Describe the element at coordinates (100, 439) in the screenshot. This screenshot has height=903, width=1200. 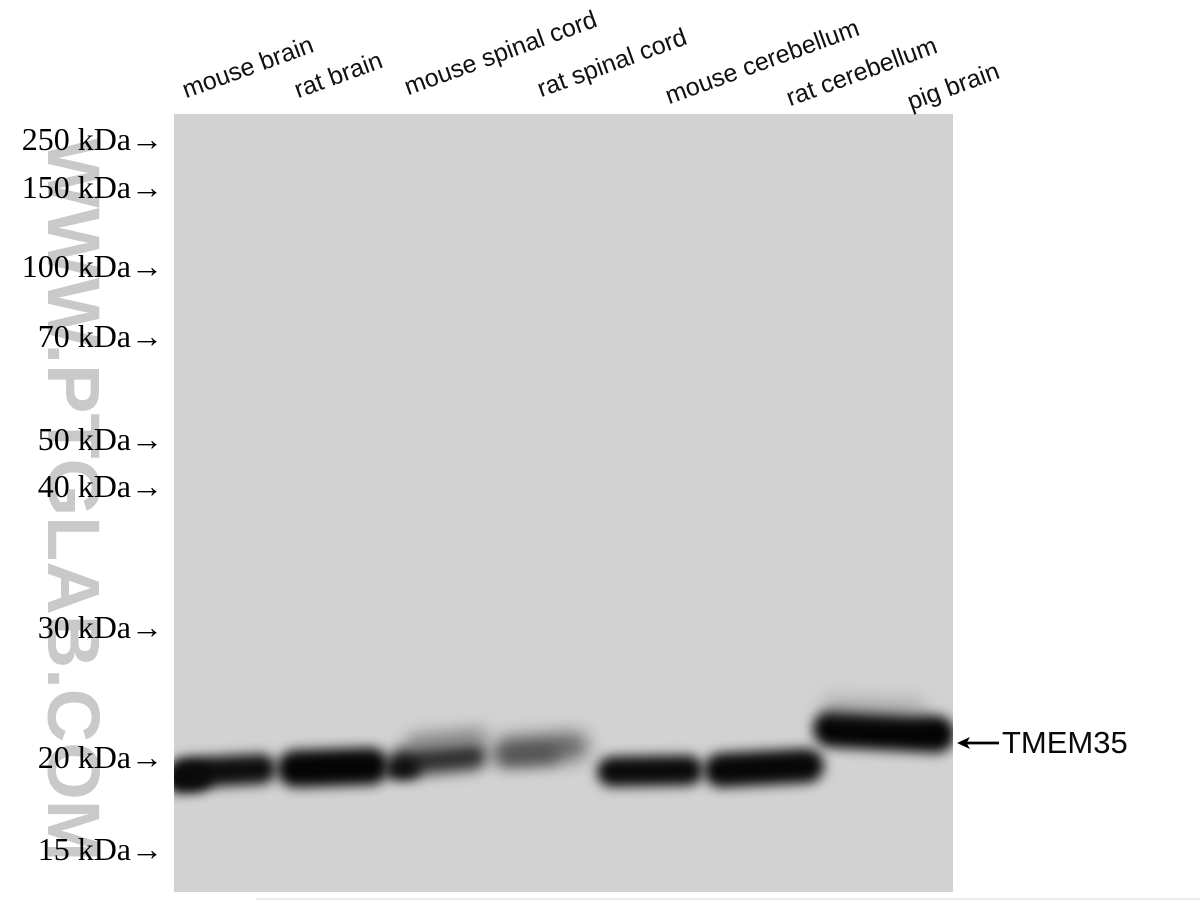
I see `mw-marker-label: 50 kDa→` at that location.